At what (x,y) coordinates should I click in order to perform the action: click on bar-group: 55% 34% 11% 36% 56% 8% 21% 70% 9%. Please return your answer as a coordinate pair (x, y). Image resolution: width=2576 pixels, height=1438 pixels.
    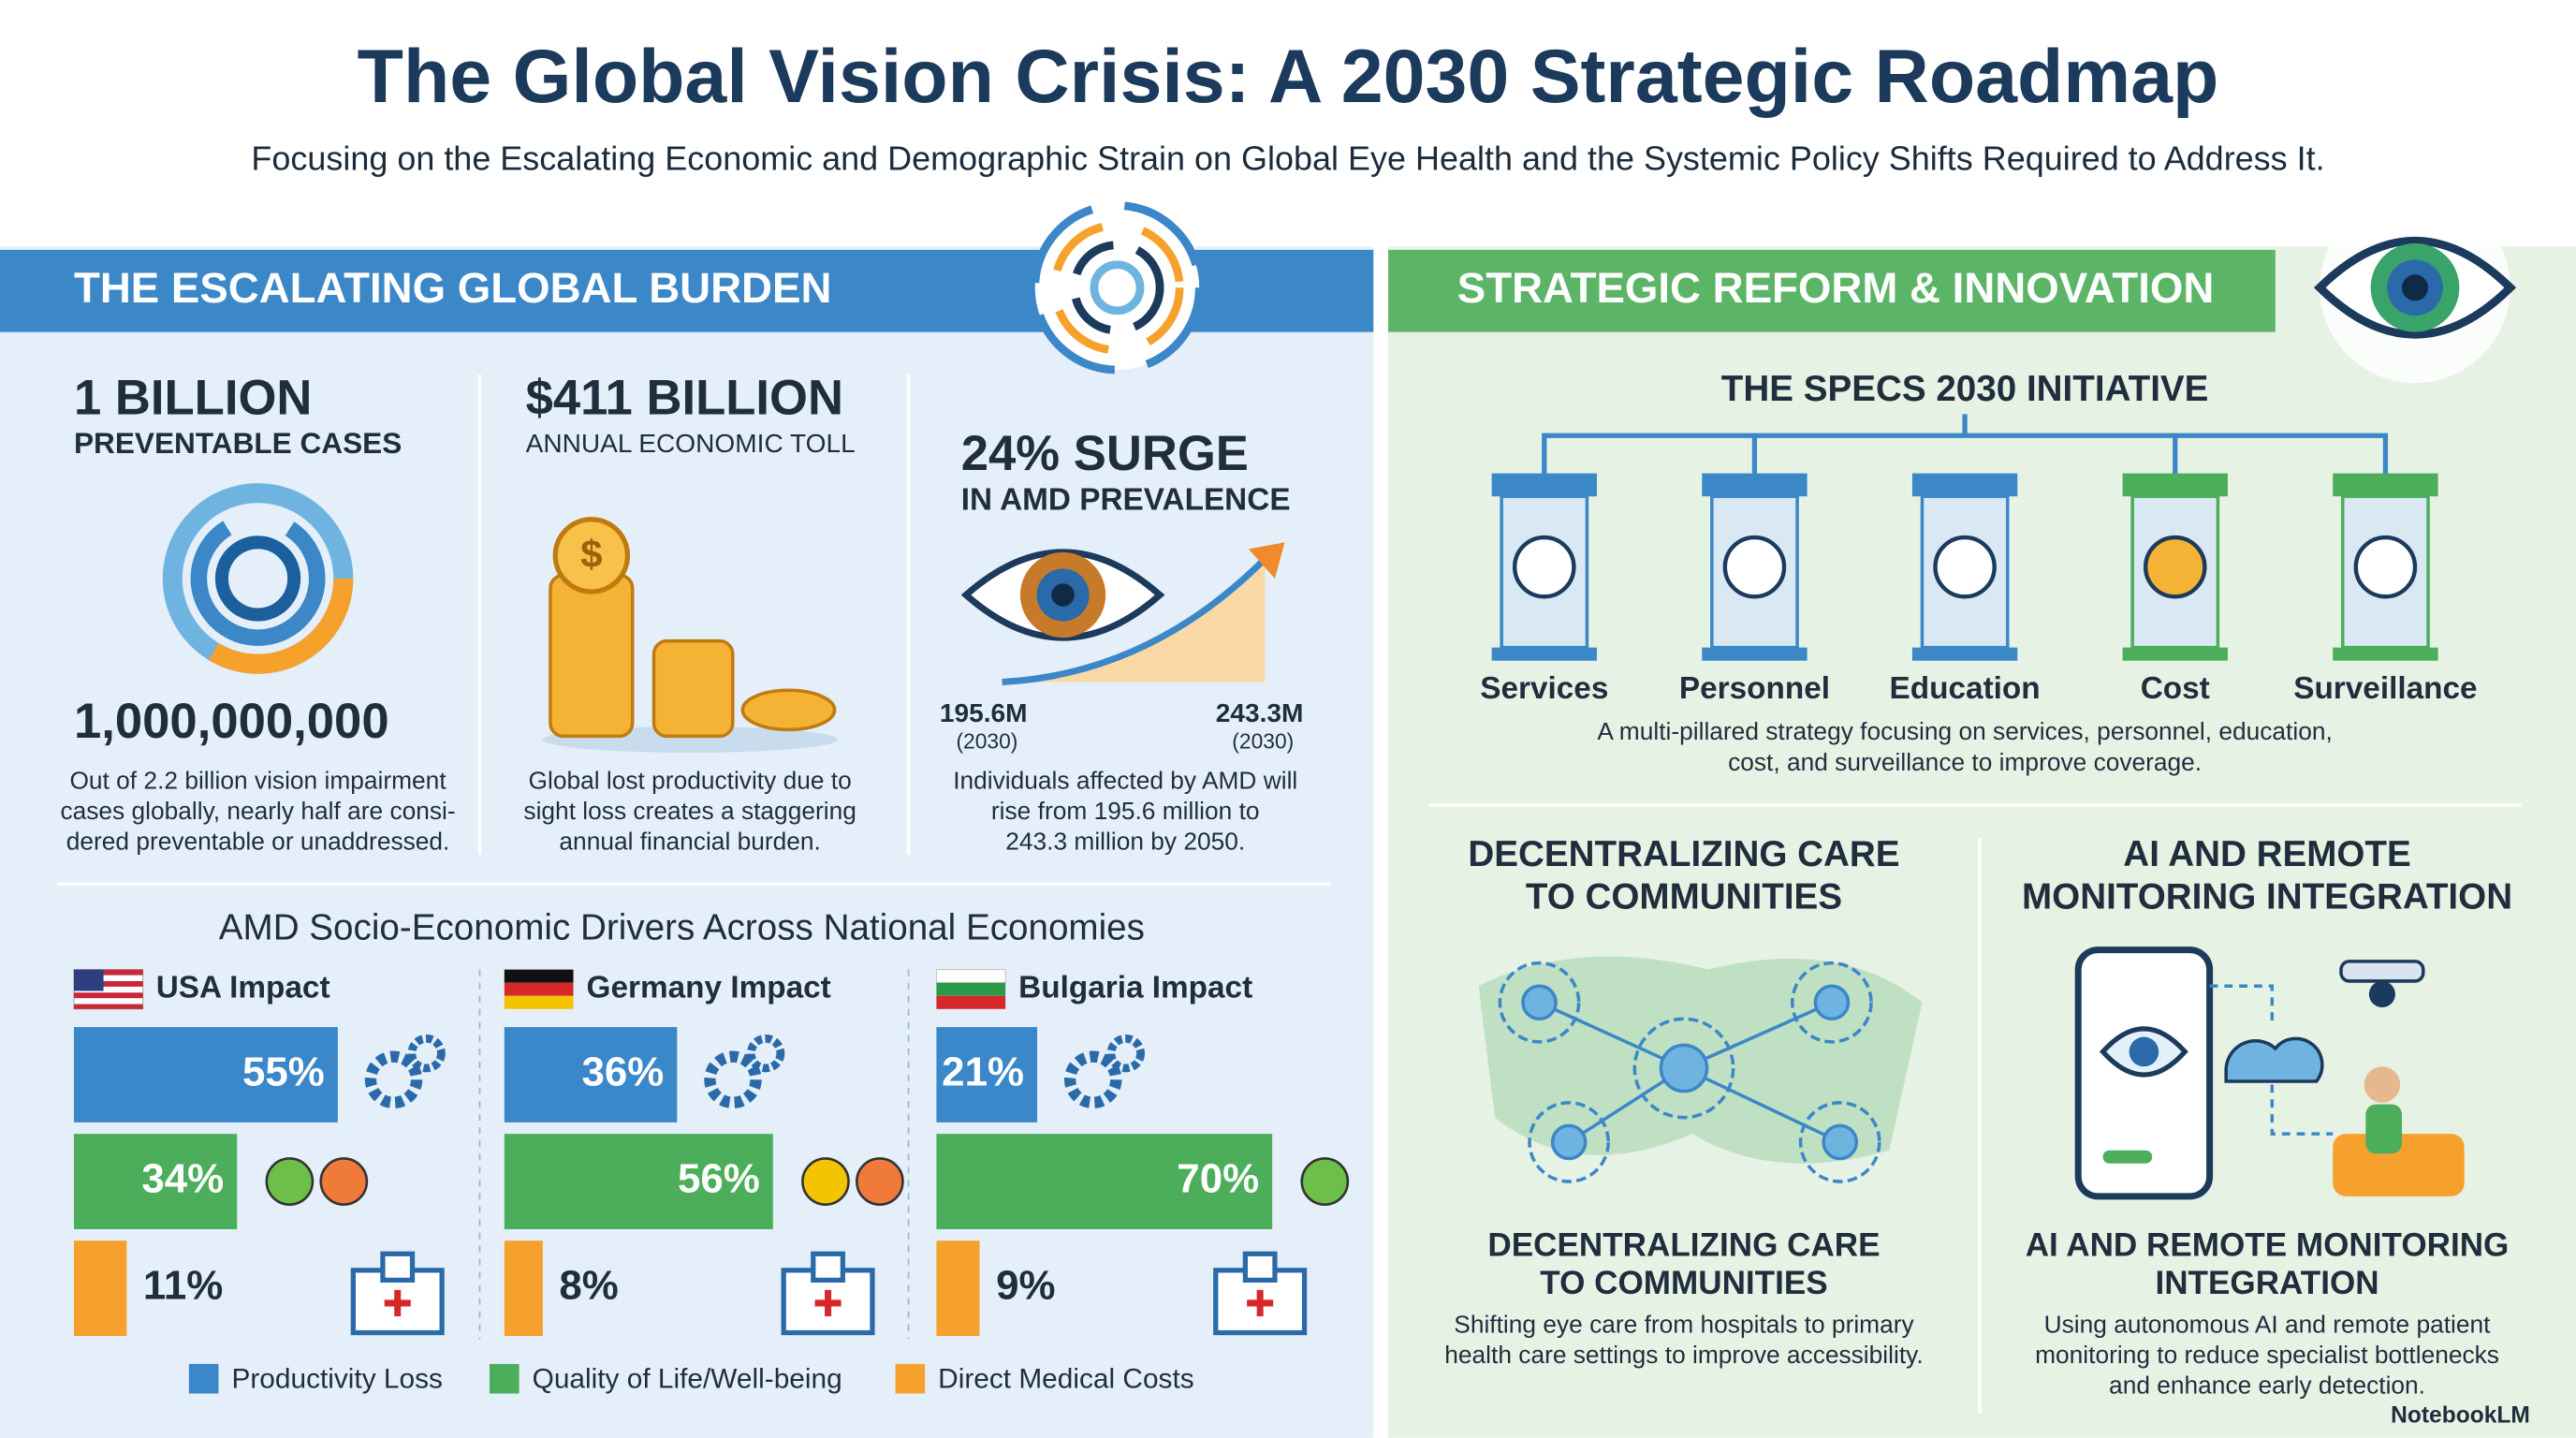
    Looking at the image, I should click on (673, 1182).